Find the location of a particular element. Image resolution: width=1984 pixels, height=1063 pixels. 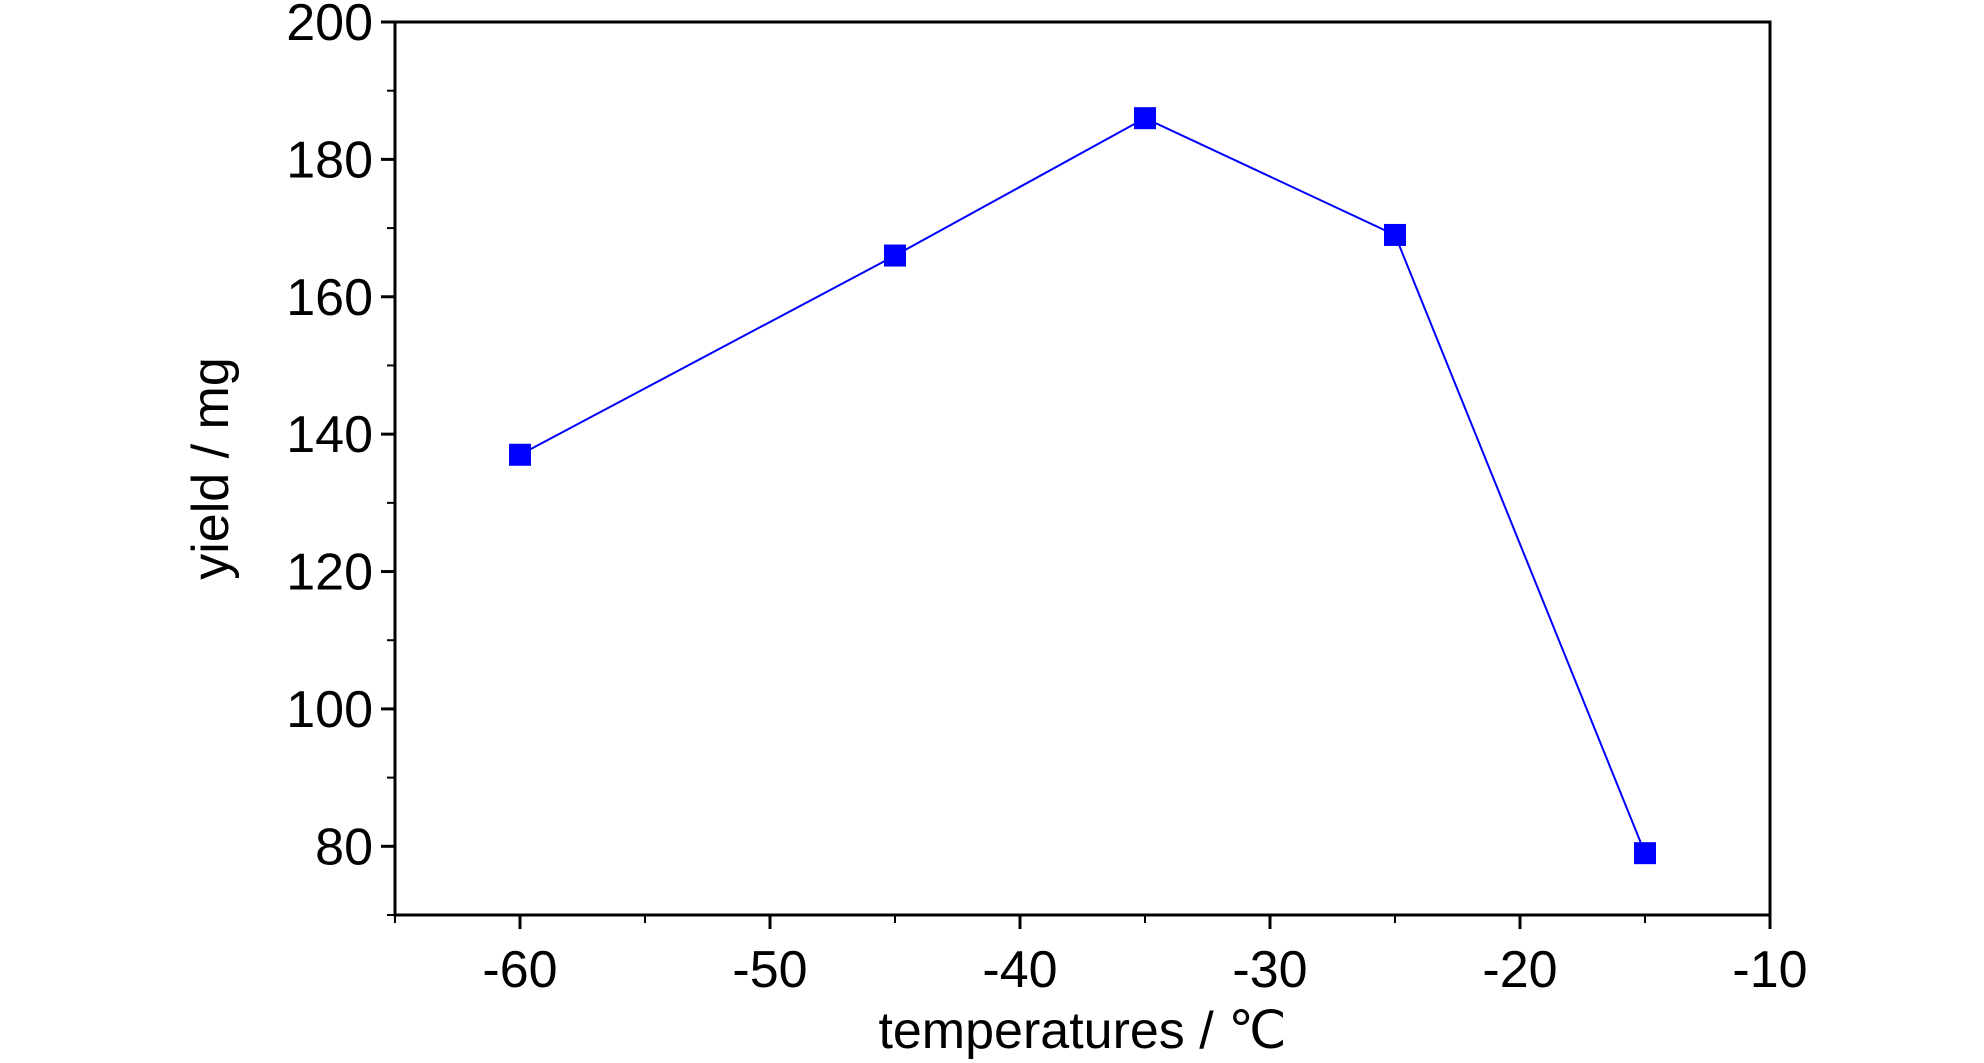

y-tick-label: 100 is located at coordinates (329, 710).